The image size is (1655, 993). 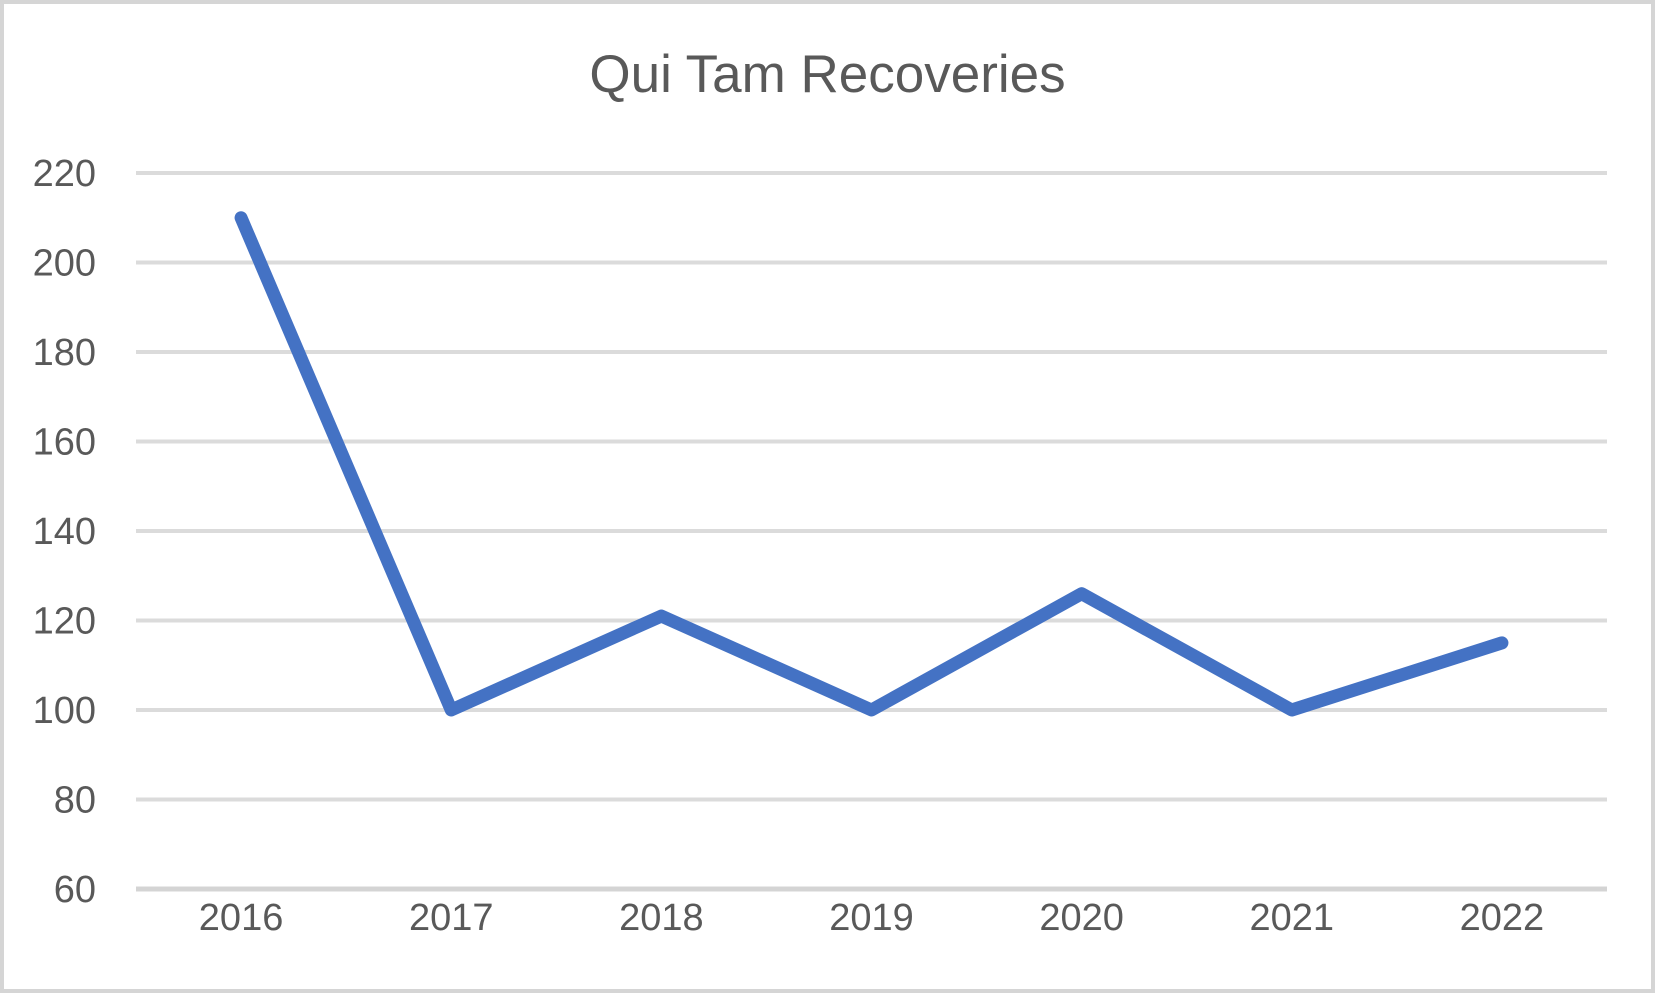 What do you see at coordinates (75, 801) in the screenshot?
I see `y-tick-label: 80` at bounding box center [75, 801].